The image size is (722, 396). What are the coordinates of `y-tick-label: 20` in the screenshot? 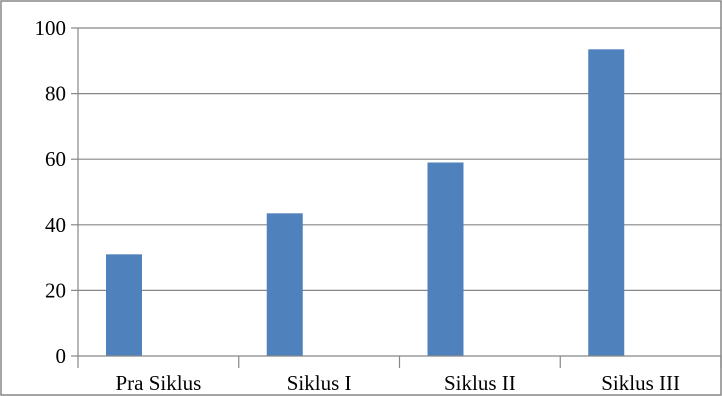 It's located at (55, 290).